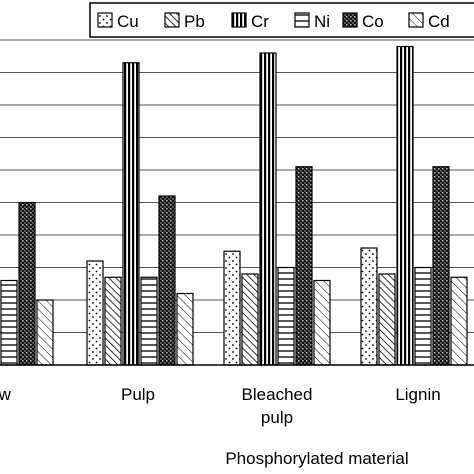 This screenshot has height=474, width=474. What do you see at coordinates (128, 21) in the screenshot?
I see `legend-label-cu: Cu` at bounding box center [128, 21].